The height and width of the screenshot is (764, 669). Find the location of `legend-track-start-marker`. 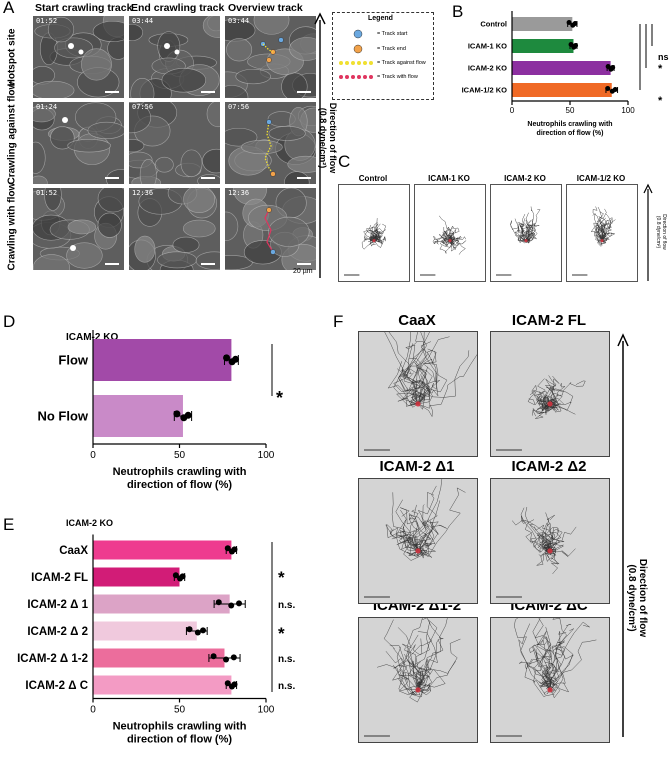

legend-track-start-marker is located at coordinates (358, 34).